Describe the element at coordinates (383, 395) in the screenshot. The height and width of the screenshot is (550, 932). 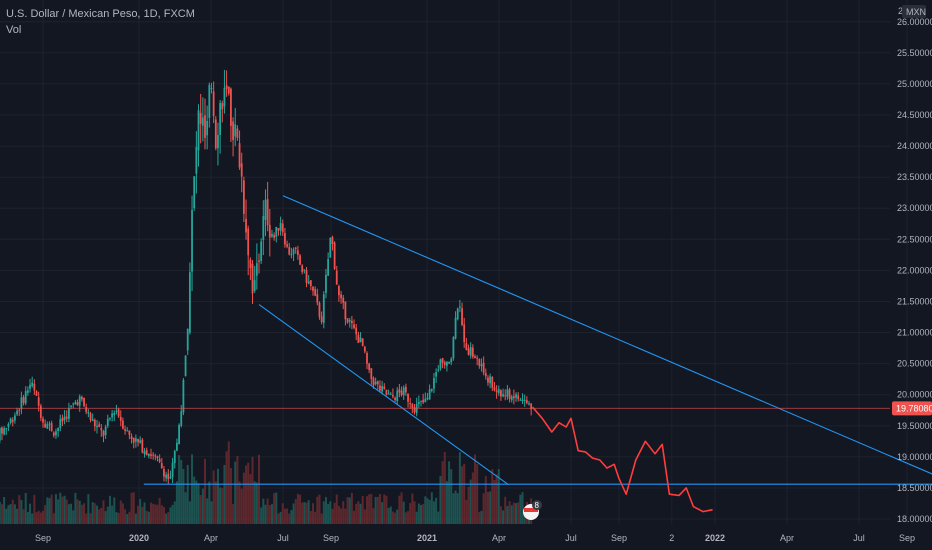
I see `trendline-lower` at that location.